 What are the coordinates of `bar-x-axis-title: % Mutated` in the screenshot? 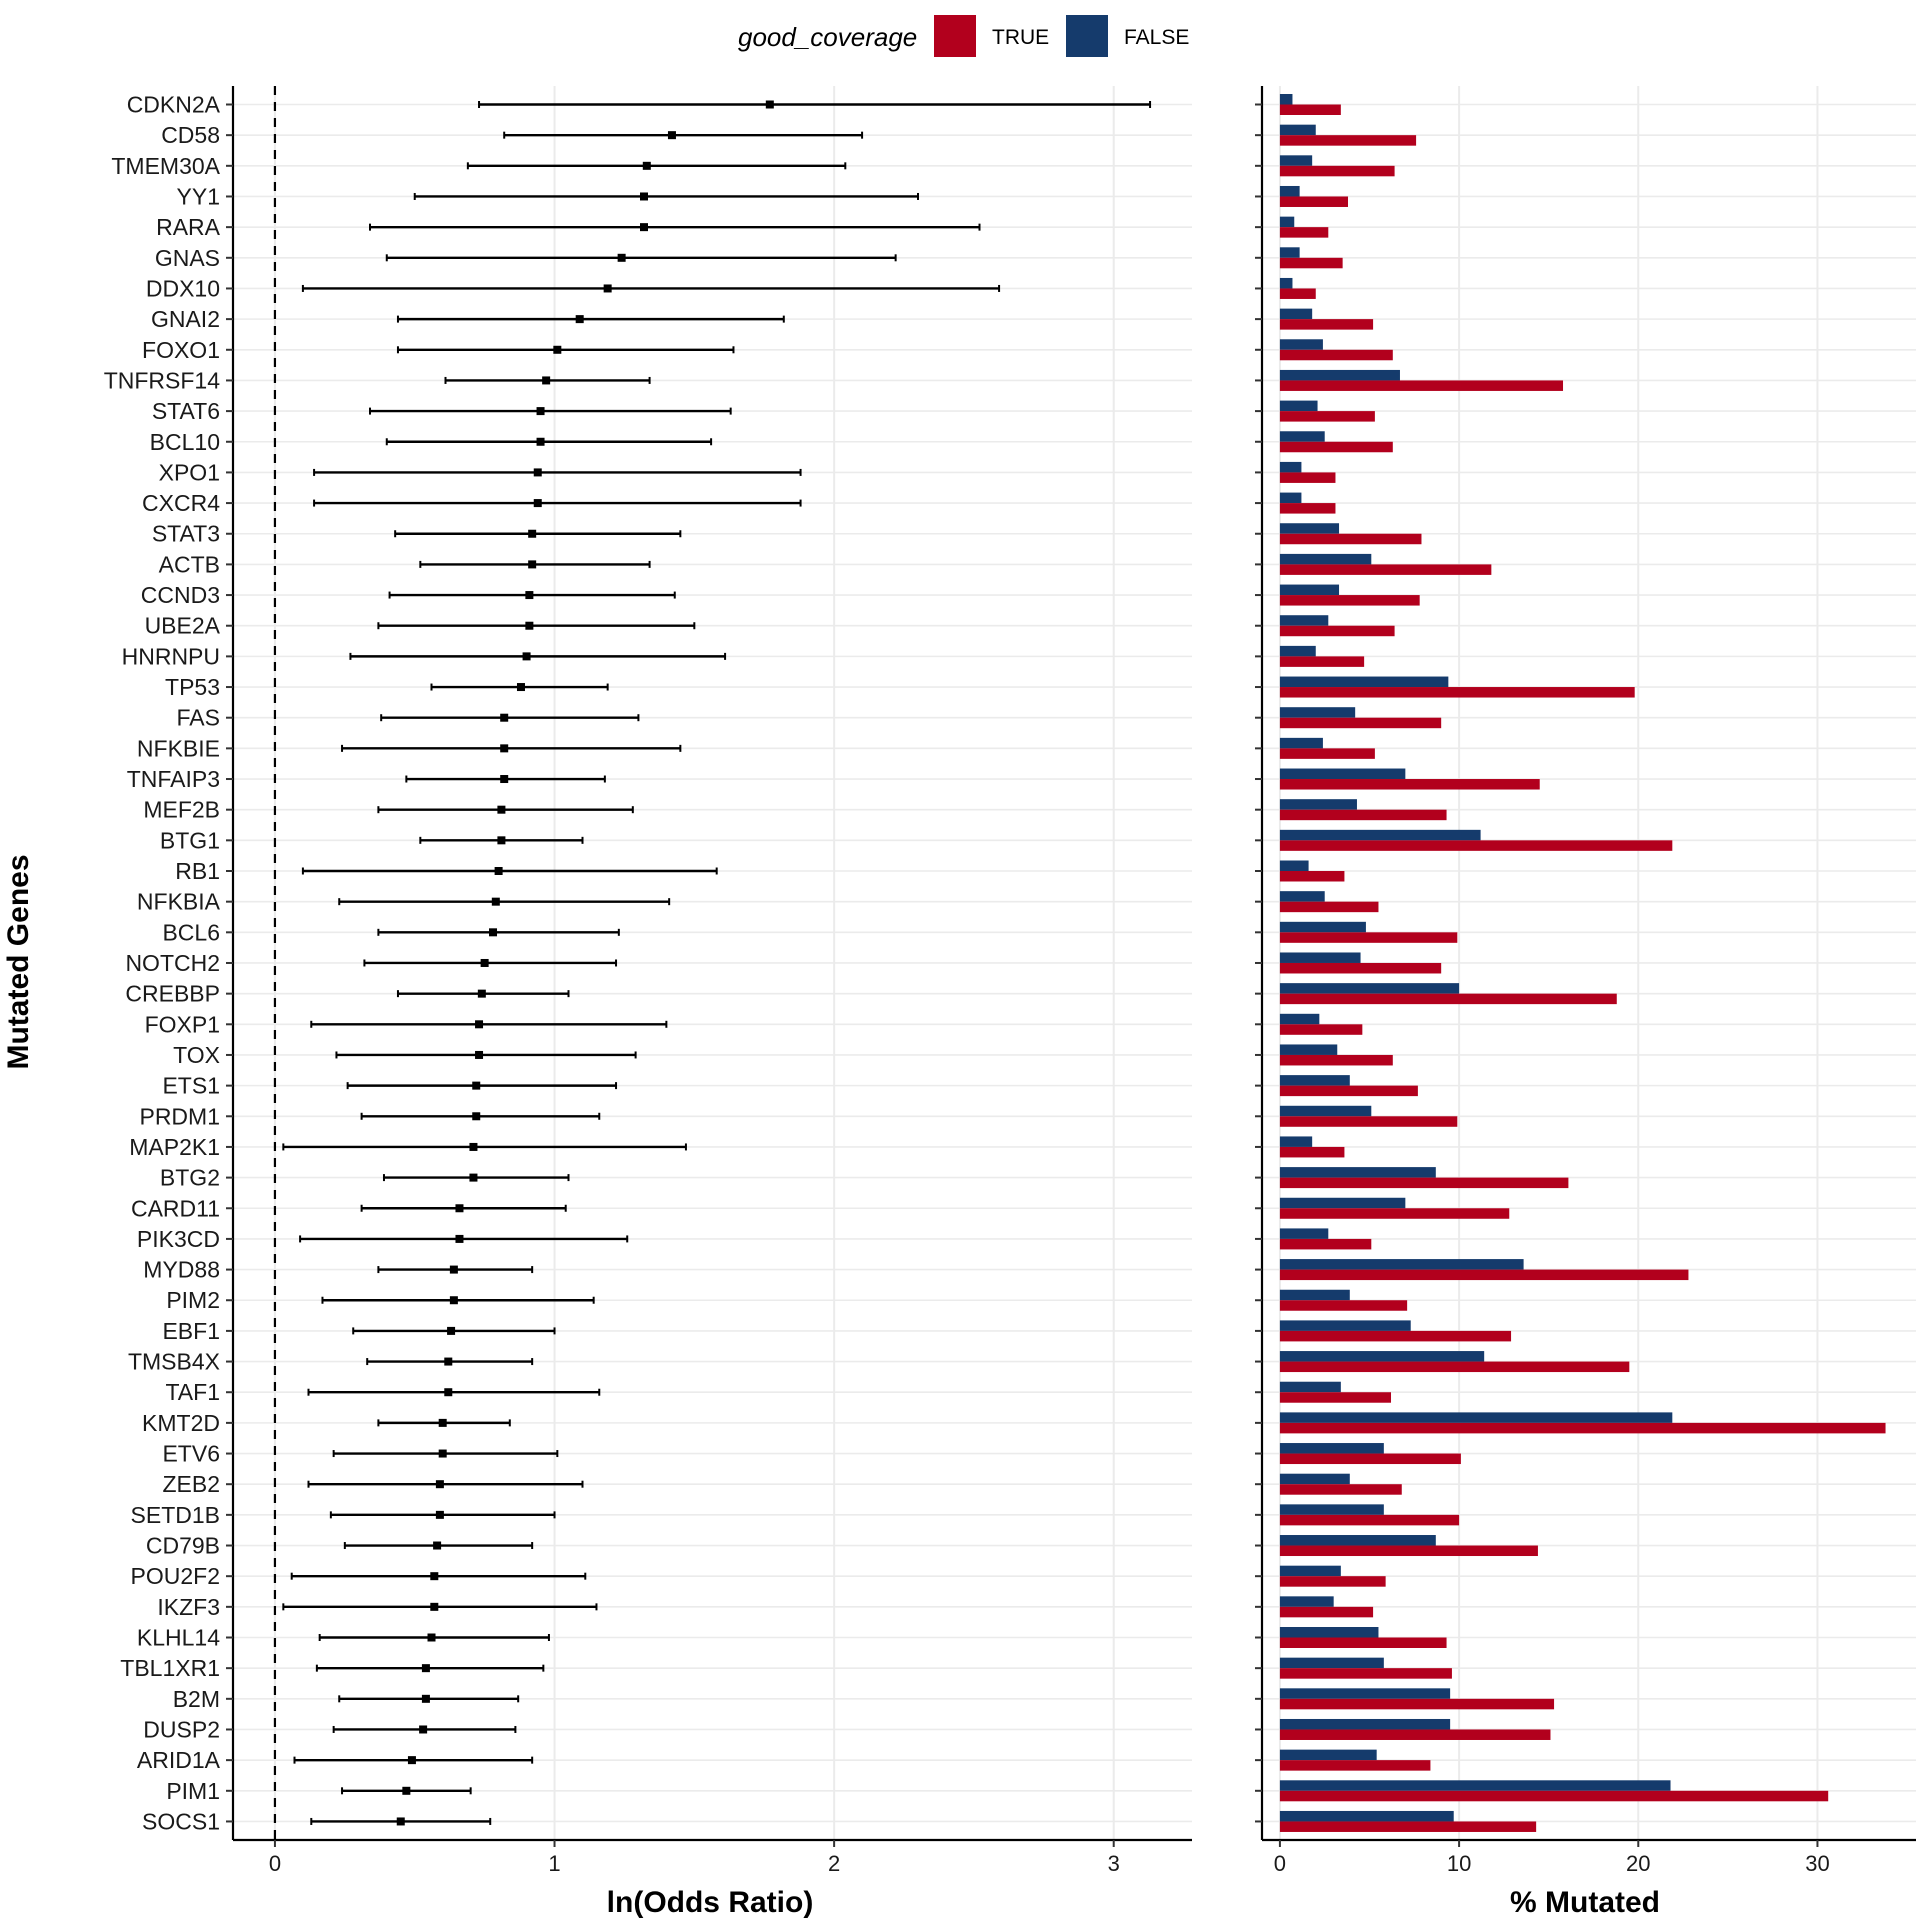 It's located at (1585, 1902).